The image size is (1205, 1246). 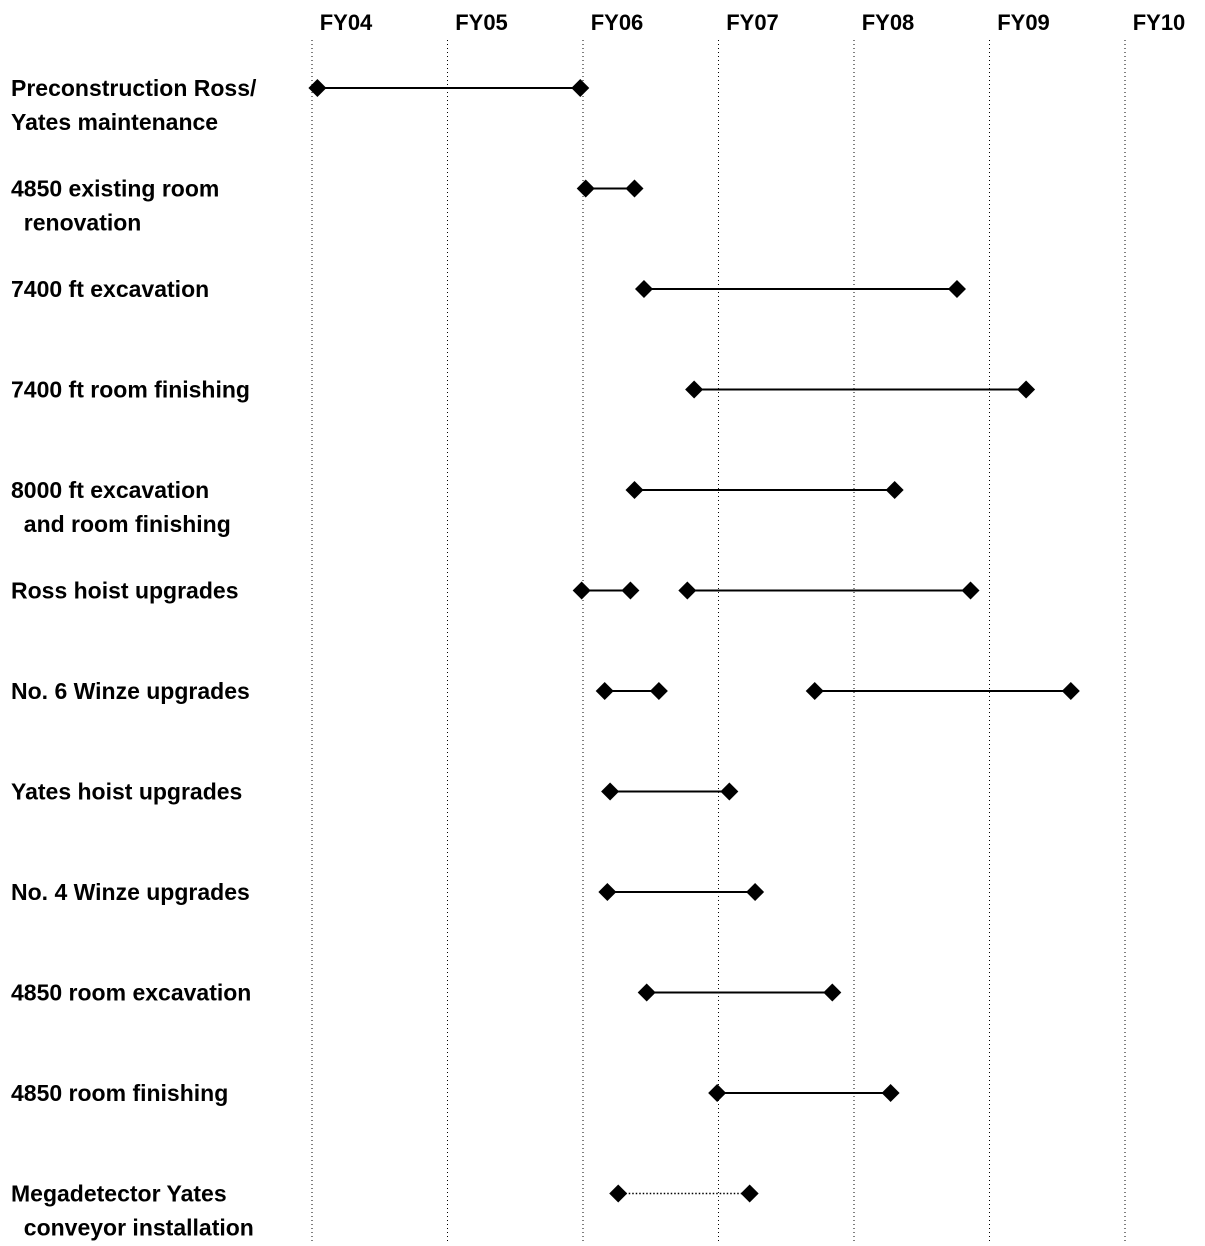 What do you see at coordinates (581, 590) in the screenshot?
I see `task-6-segment-1-start-marker` at bounding box center [581, 590].